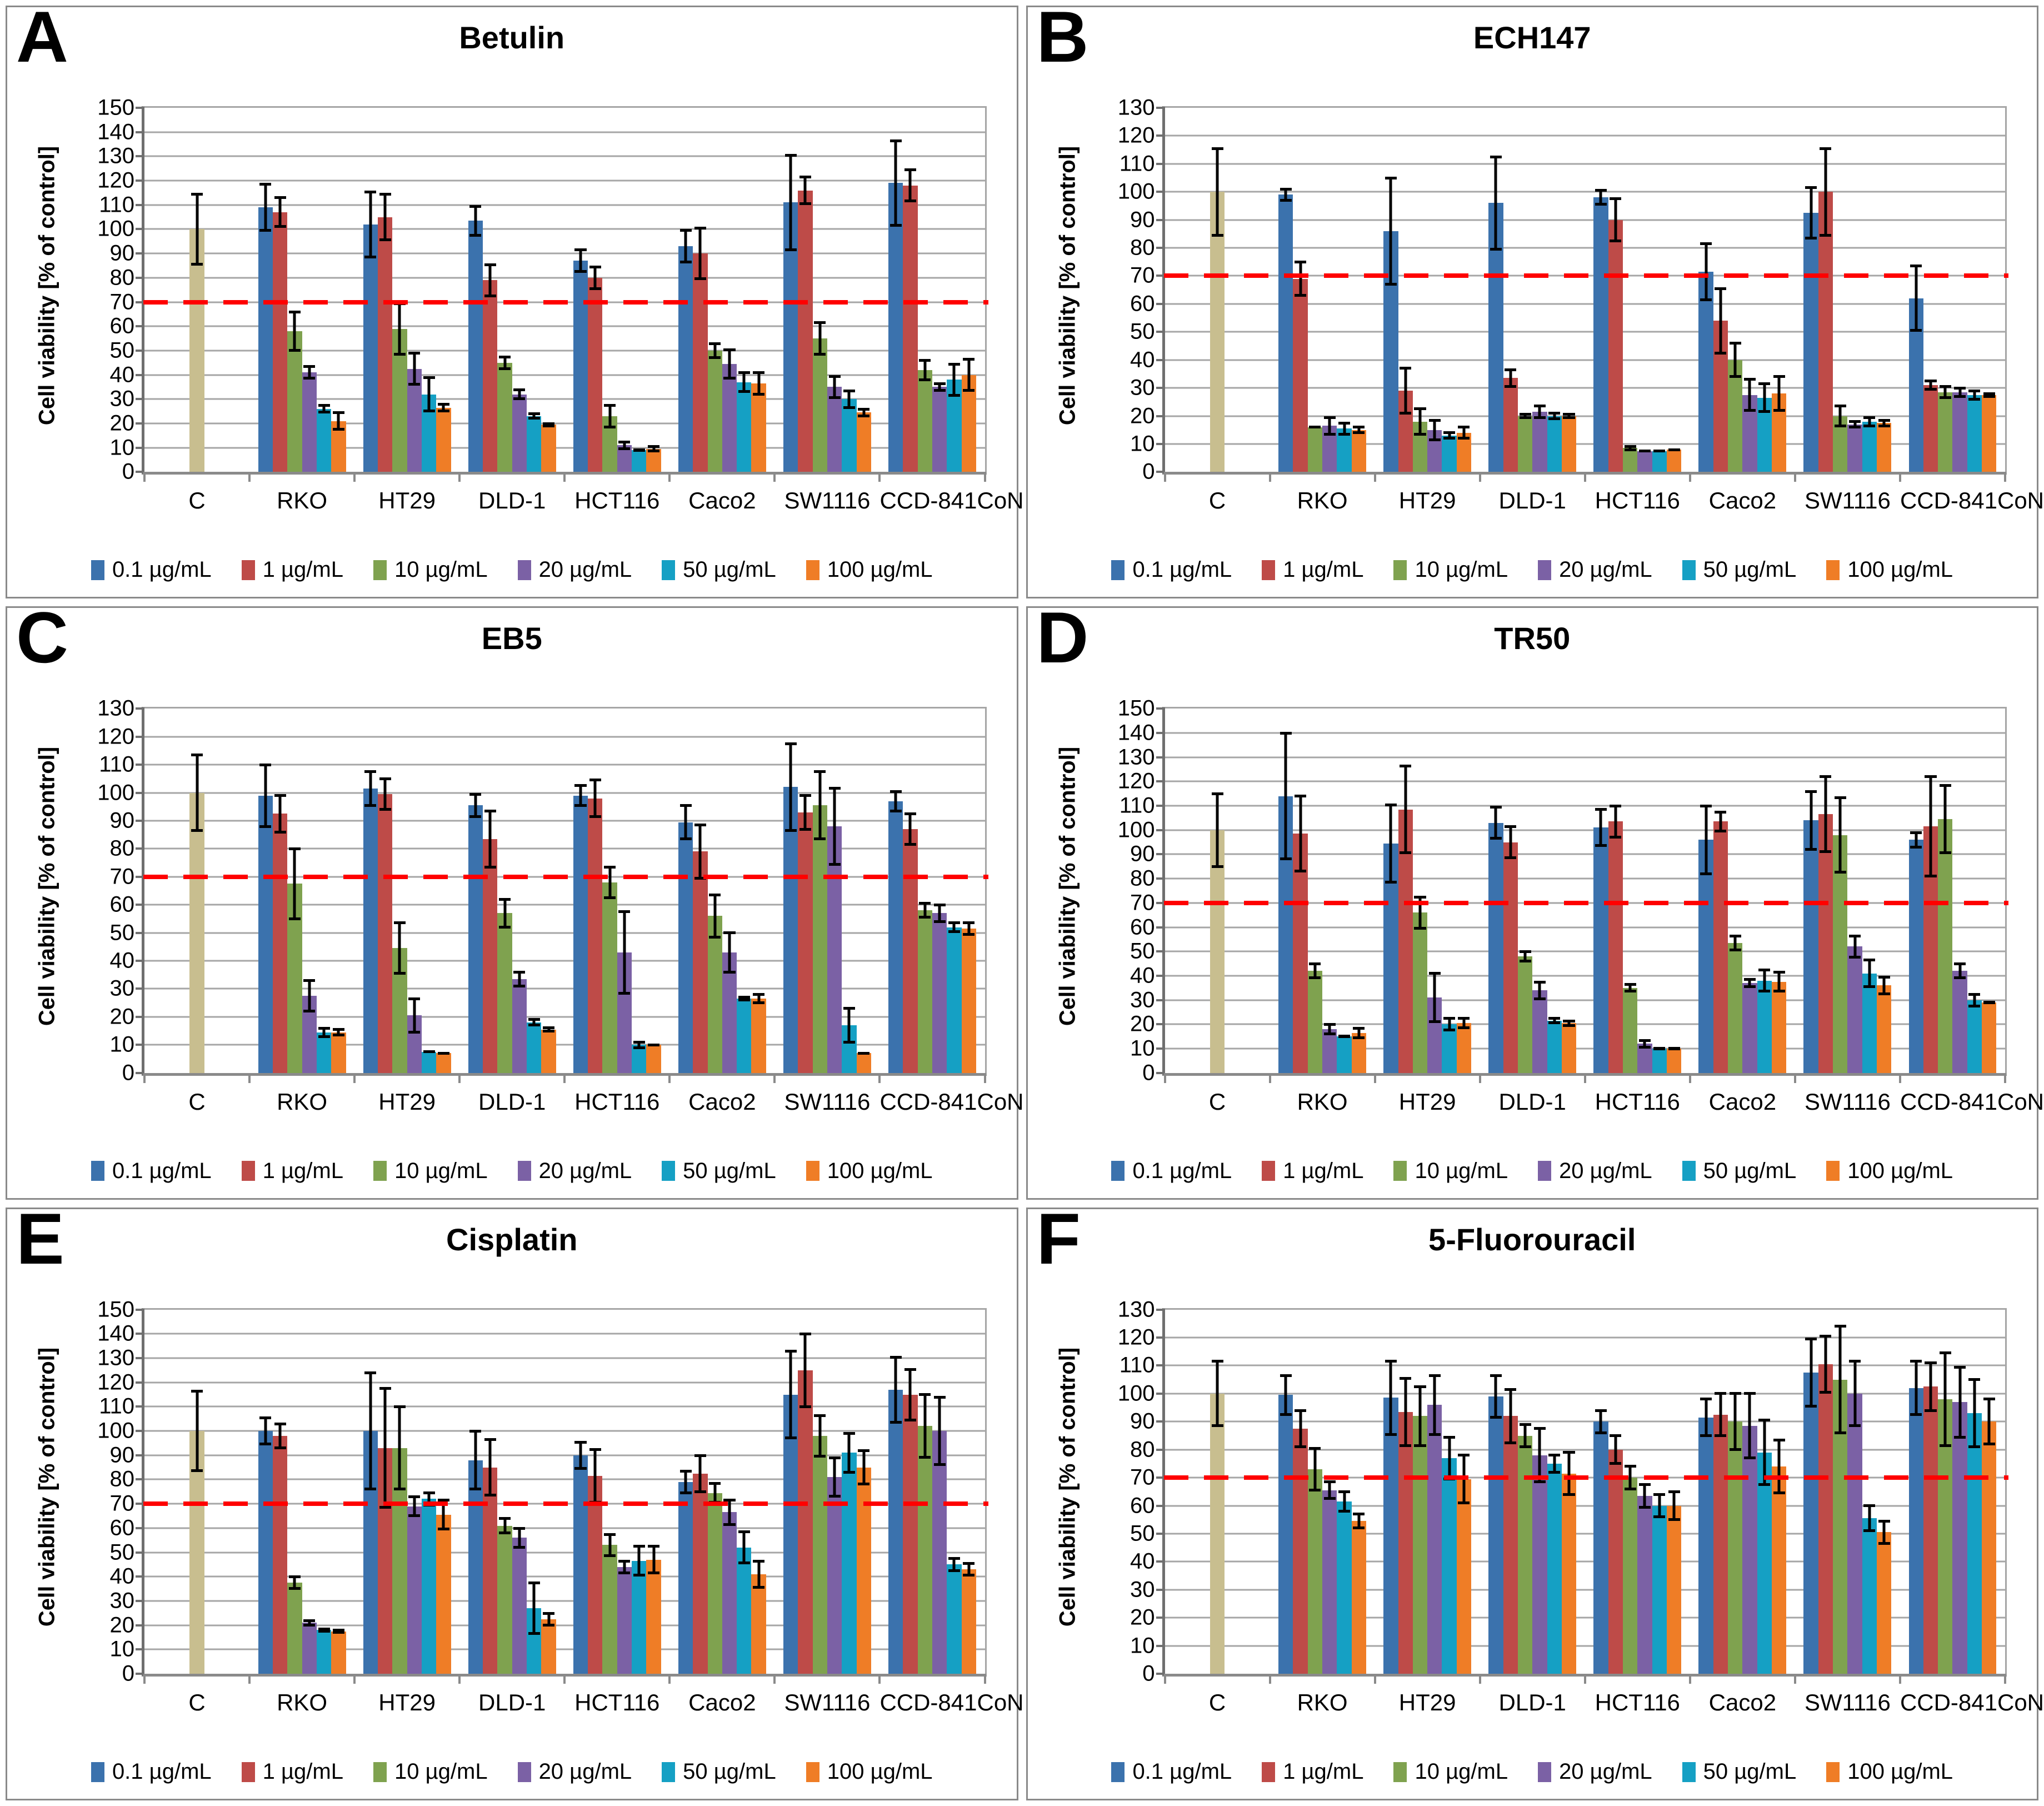 The width and height of the screenshot is (2044, 1806). Describe the element at coordinates (1742, 1101) in the screenshot. I see `x-category-label: Caco2` at that location.